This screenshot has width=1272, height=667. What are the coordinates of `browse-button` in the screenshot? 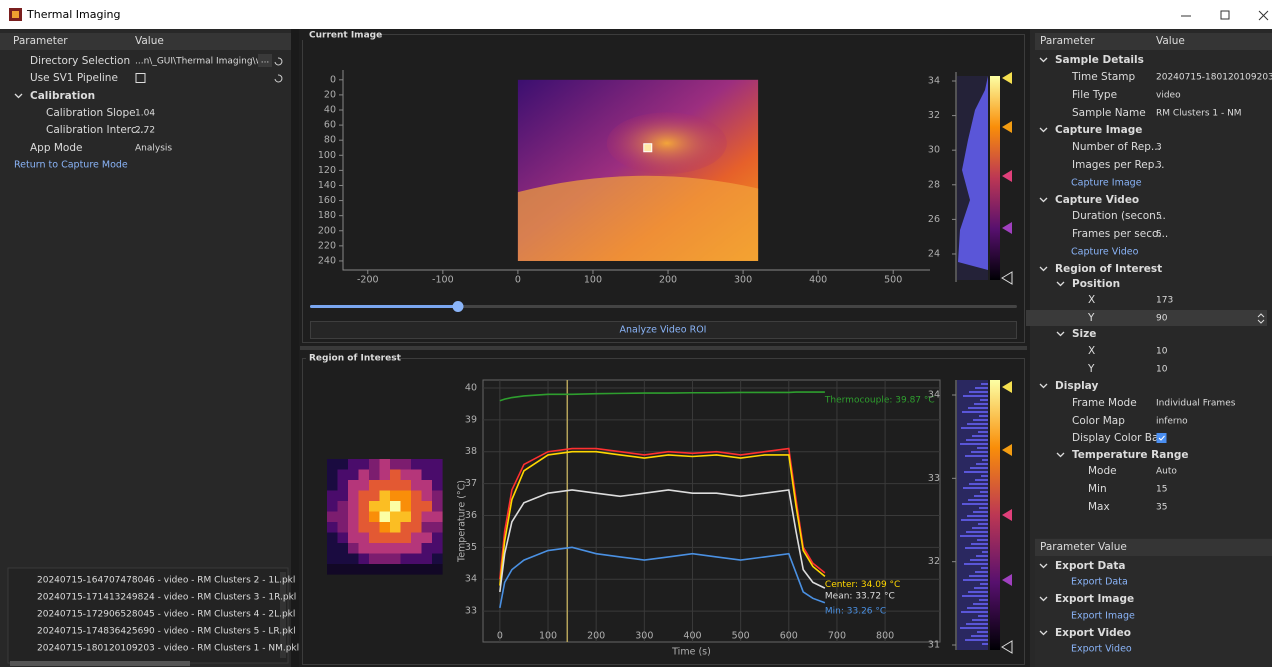 It's located at (265, 60).